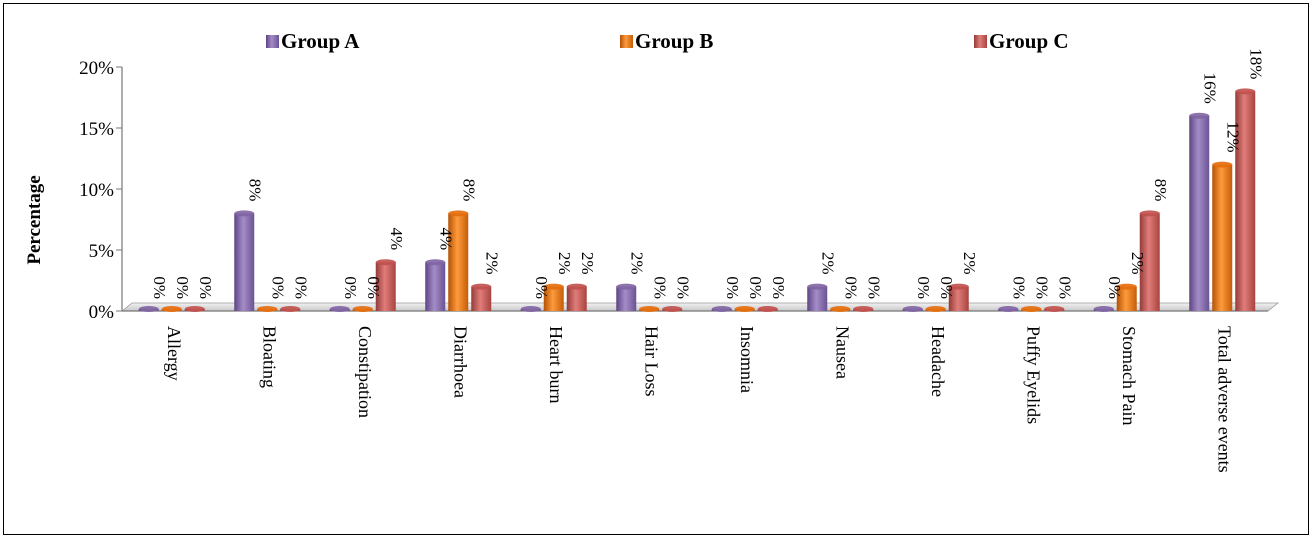 This screenshot has height=540, width=1314. I want to click on bar-group-b-puffy-eyelids, so click(1031, 309).